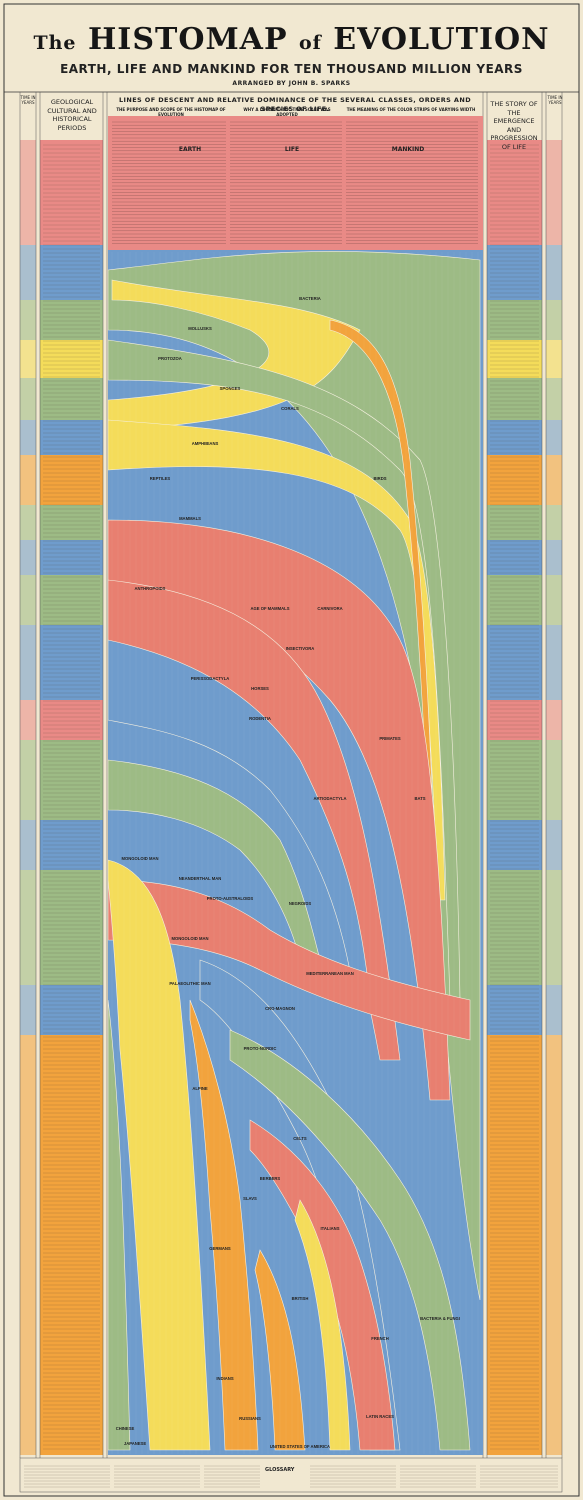 This screenshot has height=1500, width=583. Describe the element at coordinates (291, 39) in the screenshot. I see `poster-title: The HISTOMAP of EVOLUTION` at that location.